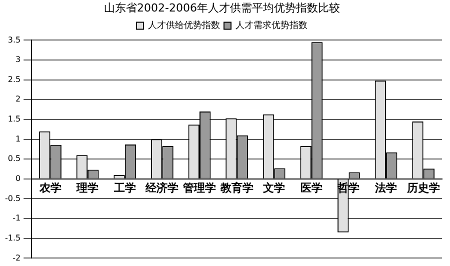 The image size is (450, 266). What do you see at coordinates (50, 187) in the screenshot?
I see `x-tick-label: 农学` at bounding box center [50, 187].